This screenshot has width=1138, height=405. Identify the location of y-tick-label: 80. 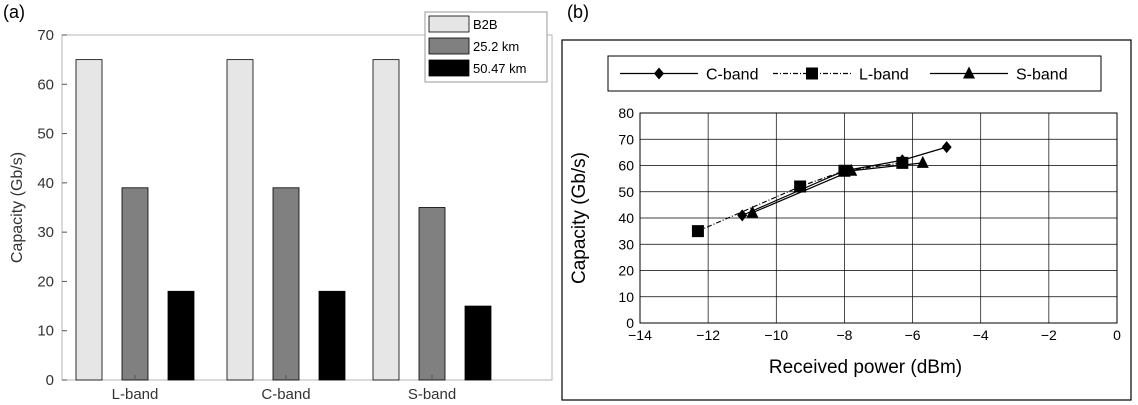
(626, 113).